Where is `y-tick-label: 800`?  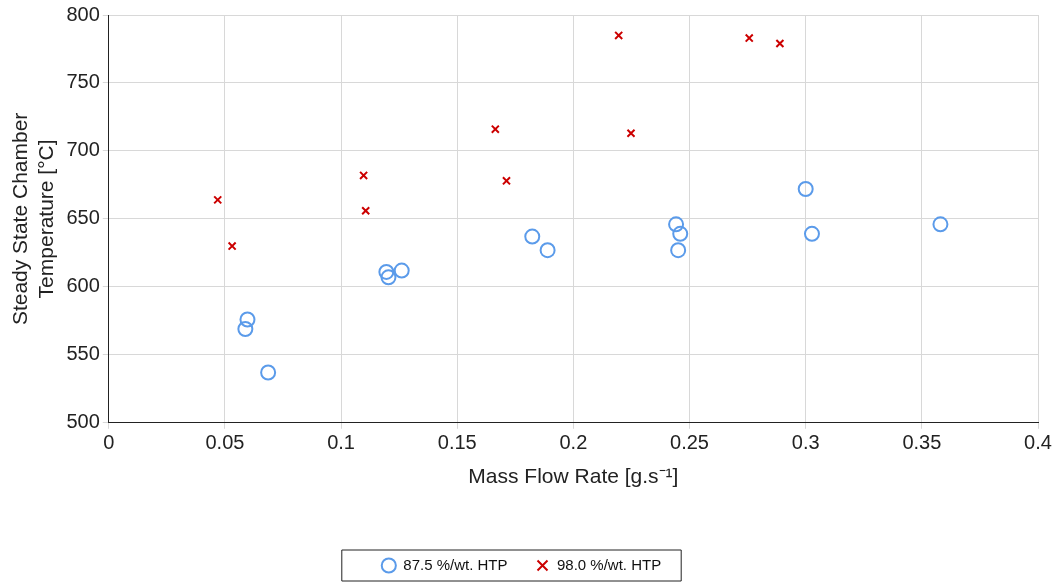 y-tick-label: 800 is located at coordinates (83, 13).